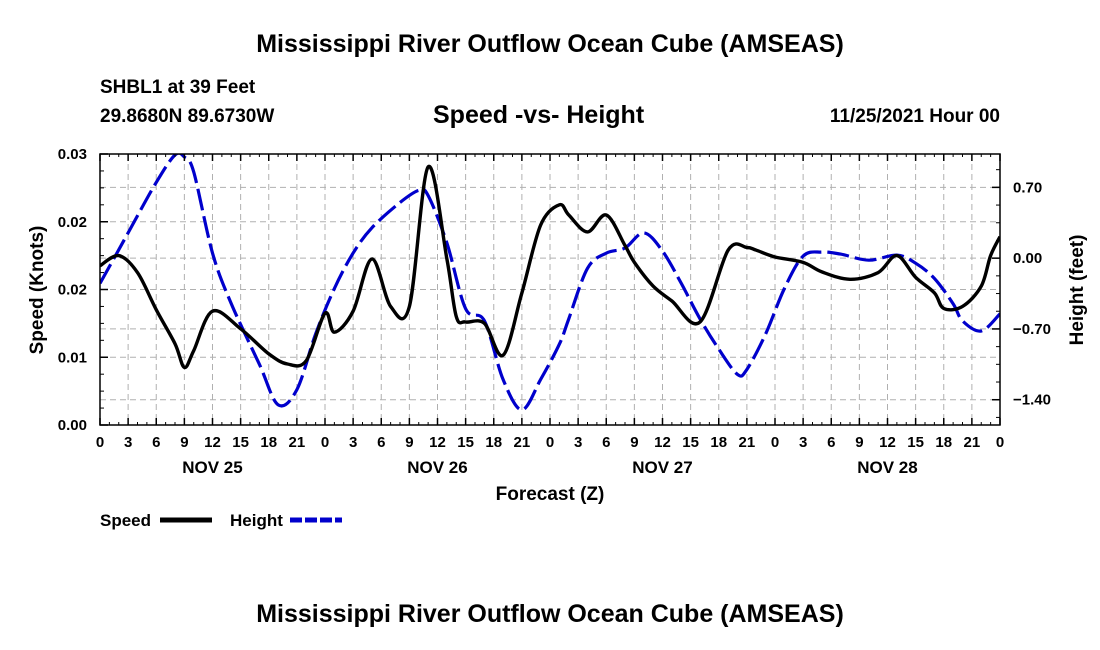 The width and height of the screenshot is (1100, 650). I want to click on y2-tick-label: −0.70, so click(1032, 329).